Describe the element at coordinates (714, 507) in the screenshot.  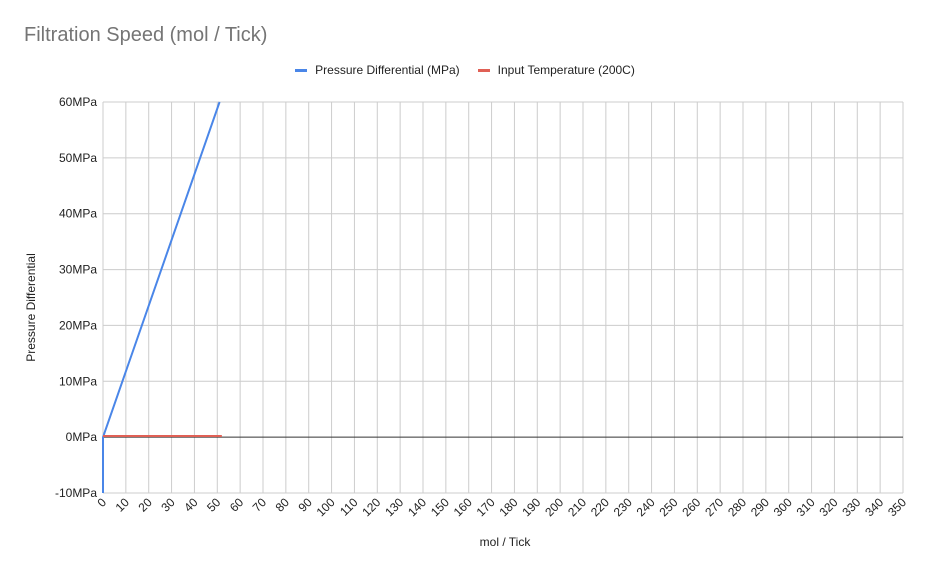
I see `x-tick-label: 270` at that location.